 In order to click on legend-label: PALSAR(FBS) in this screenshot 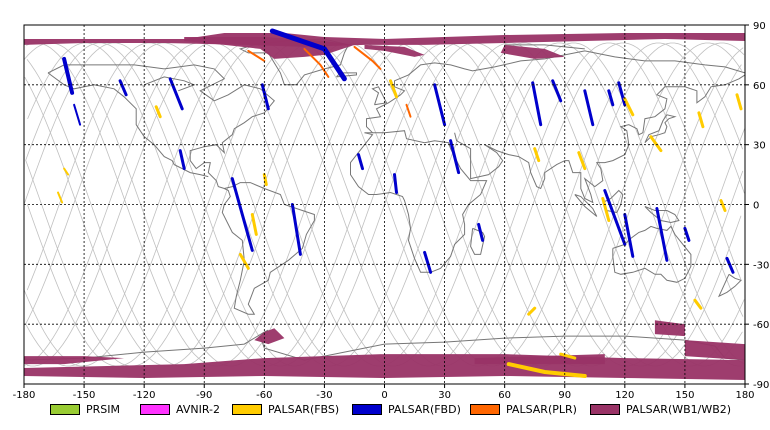, I will do `click(304, 409)`.